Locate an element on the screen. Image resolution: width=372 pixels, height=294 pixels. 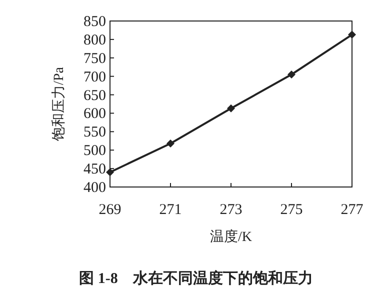
x-tick-label: 269 is located at coordinates (110, 210).